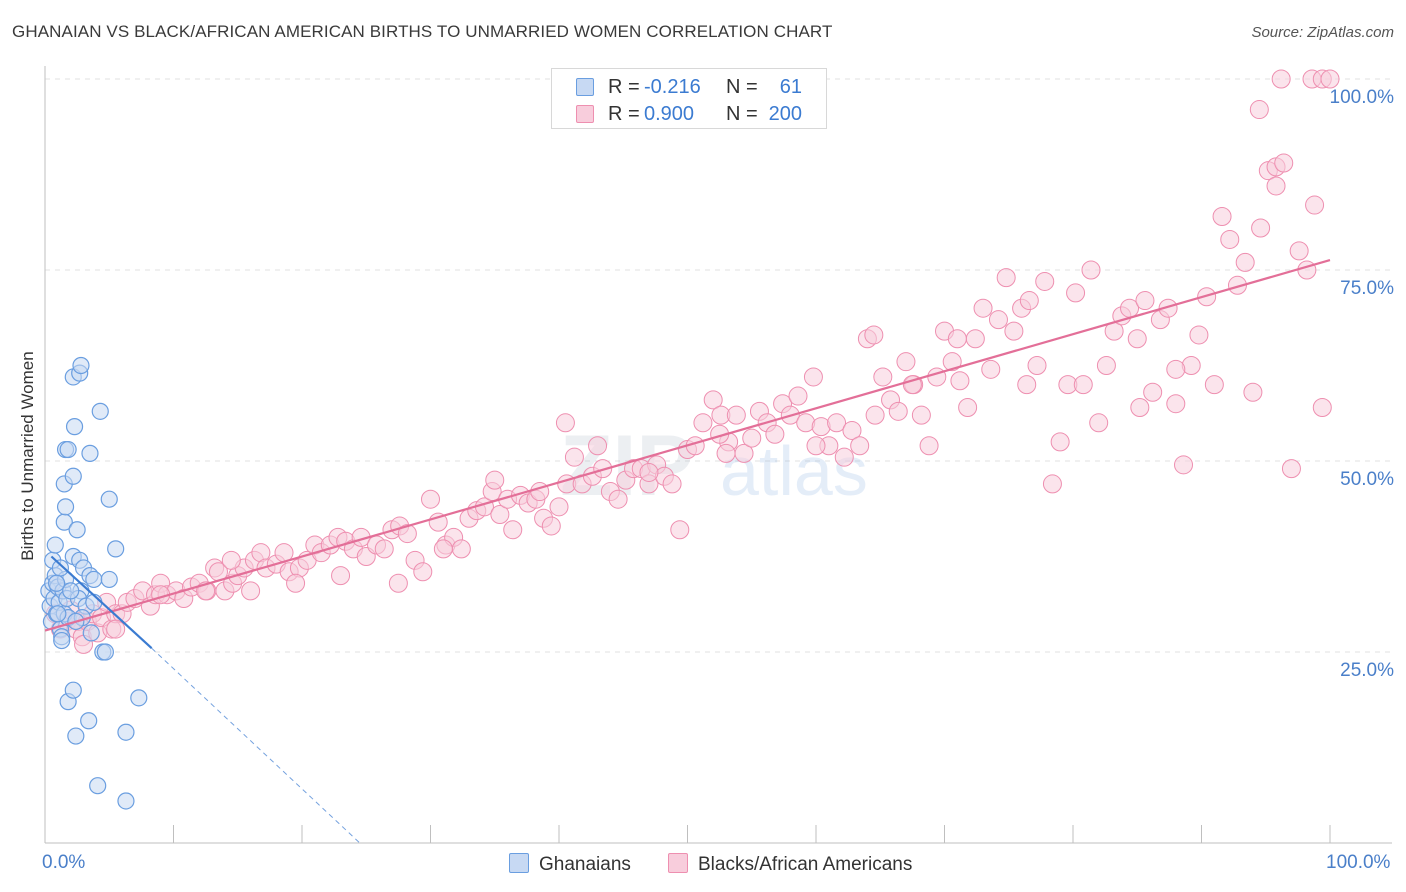  What do you see at coordinates (101, 602) in the screenshot?
I see `trend-line-ghanaians` at bounding box center [101, 602].